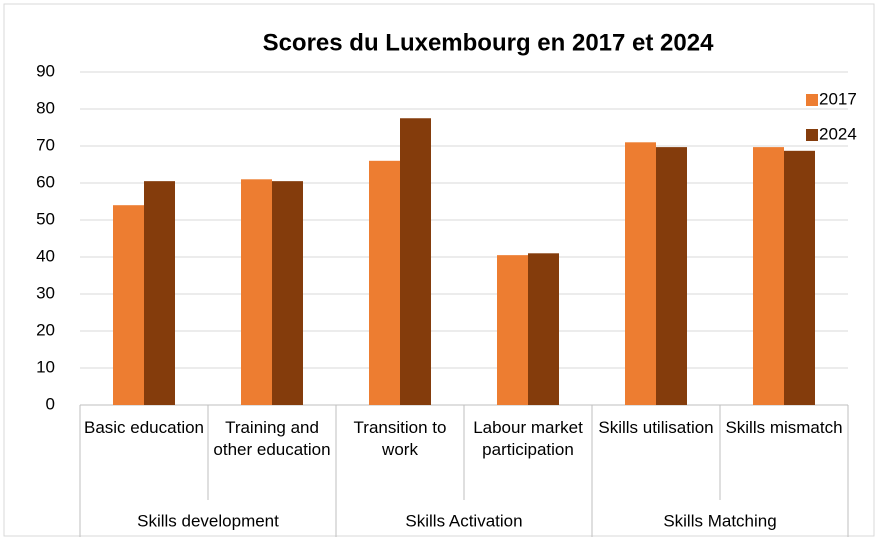 The image size is (879, 541). What do you see at coordinates (45, 218) in the screenshot?
I see `y-tick-label: 50` at bounding box center [45, 218].